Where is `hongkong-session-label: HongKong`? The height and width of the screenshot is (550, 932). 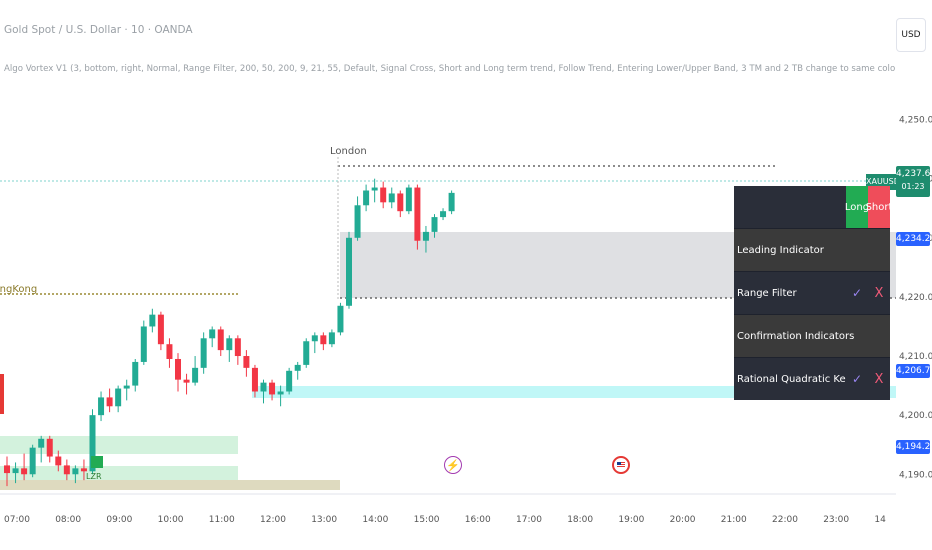 hongkong-session-label: HongKong is located at coordinates (19, 289).